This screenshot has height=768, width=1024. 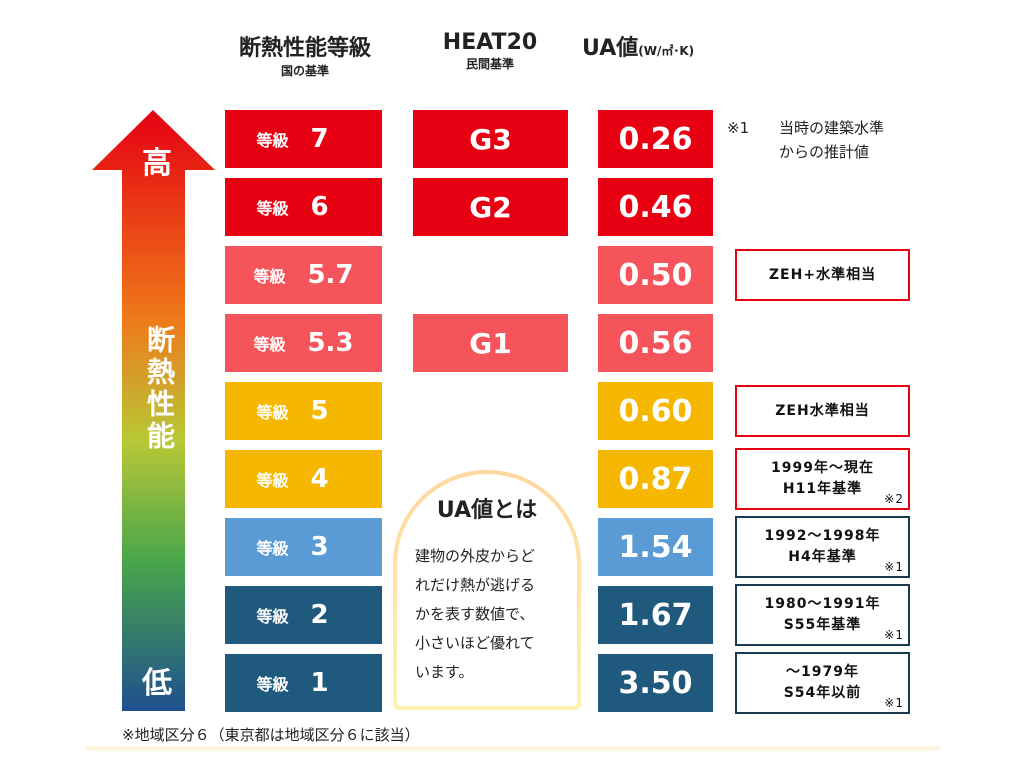 I want to click on grade-box: 等級 1, so click(x=303, y=683).